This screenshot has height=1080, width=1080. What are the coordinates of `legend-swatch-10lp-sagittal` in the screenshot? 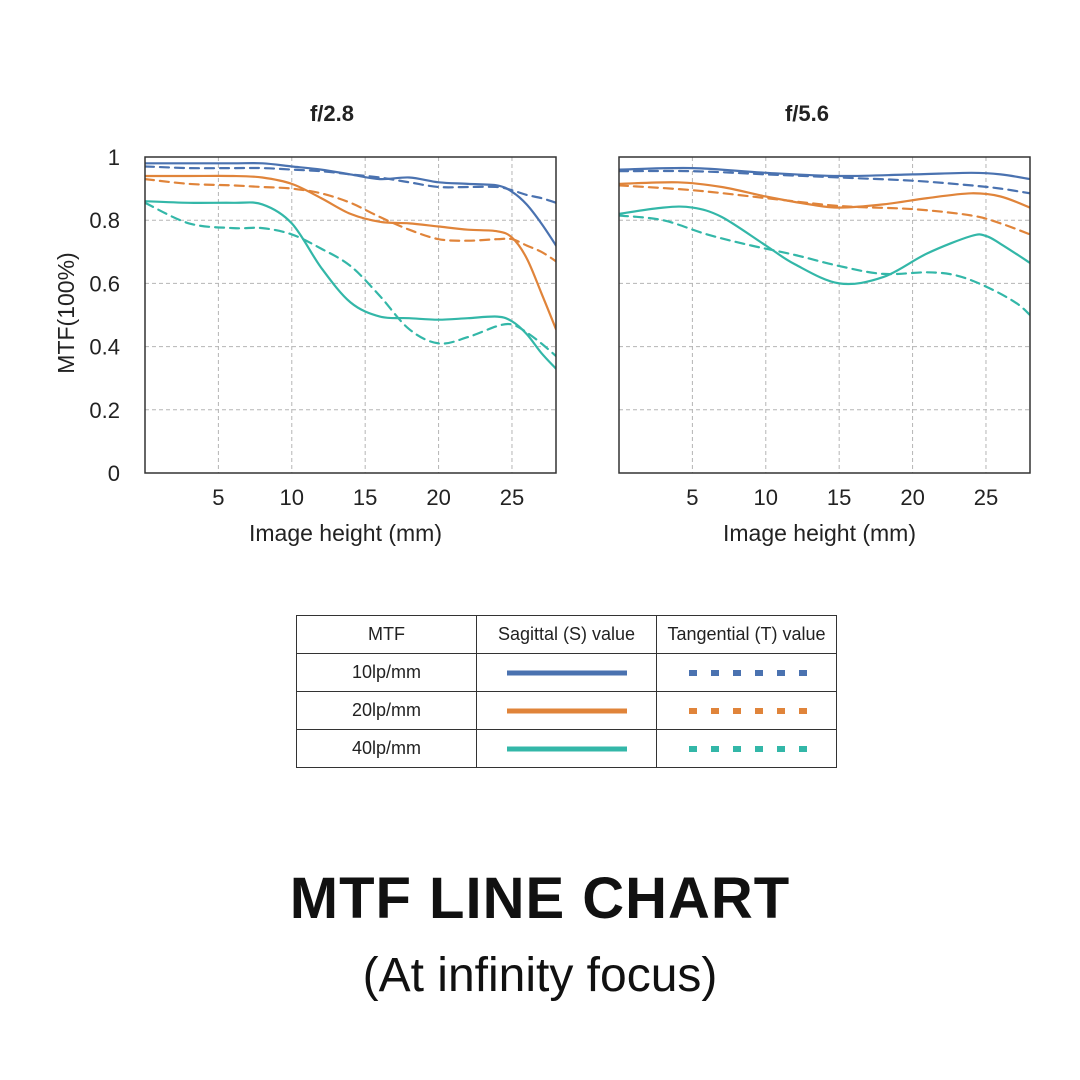 It's located at (566, 672).